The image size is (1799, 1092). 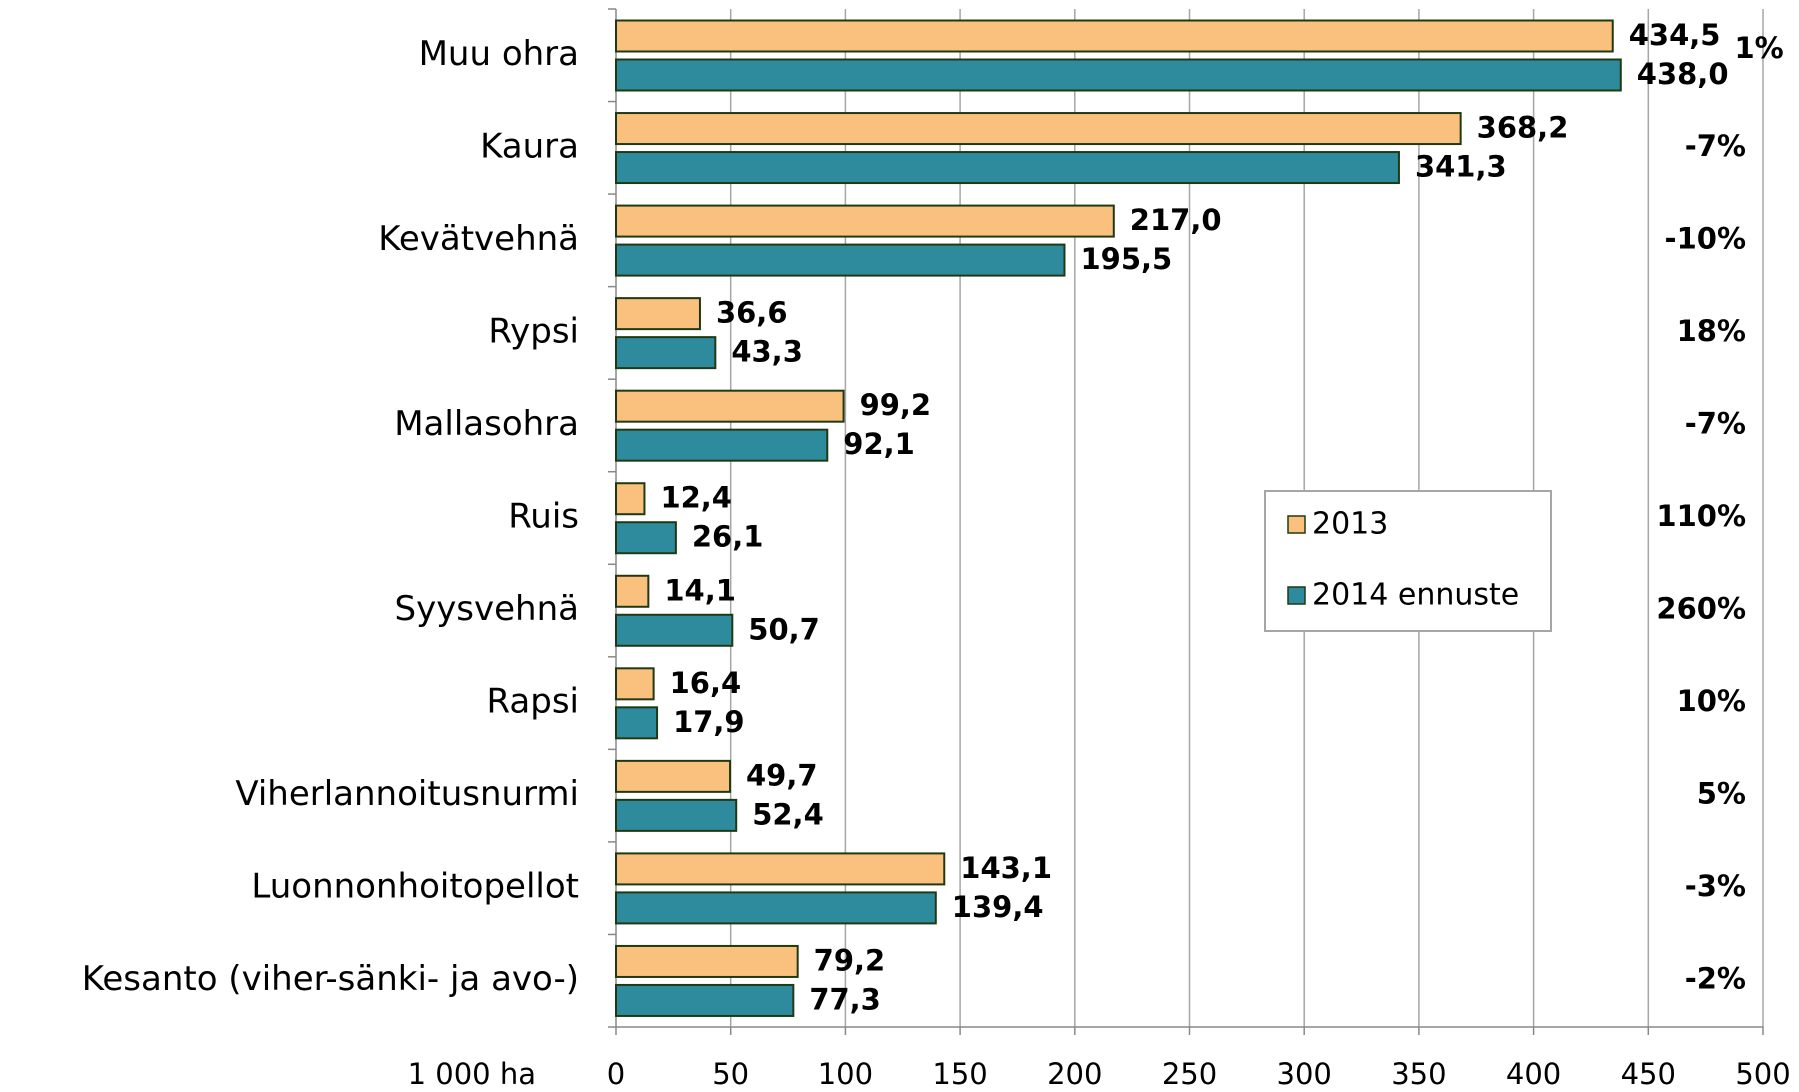 What do you see at coordinates (1523, 128) in the screenshot?
I see `value-label: 368,2` at bounding box center [1523, 128].